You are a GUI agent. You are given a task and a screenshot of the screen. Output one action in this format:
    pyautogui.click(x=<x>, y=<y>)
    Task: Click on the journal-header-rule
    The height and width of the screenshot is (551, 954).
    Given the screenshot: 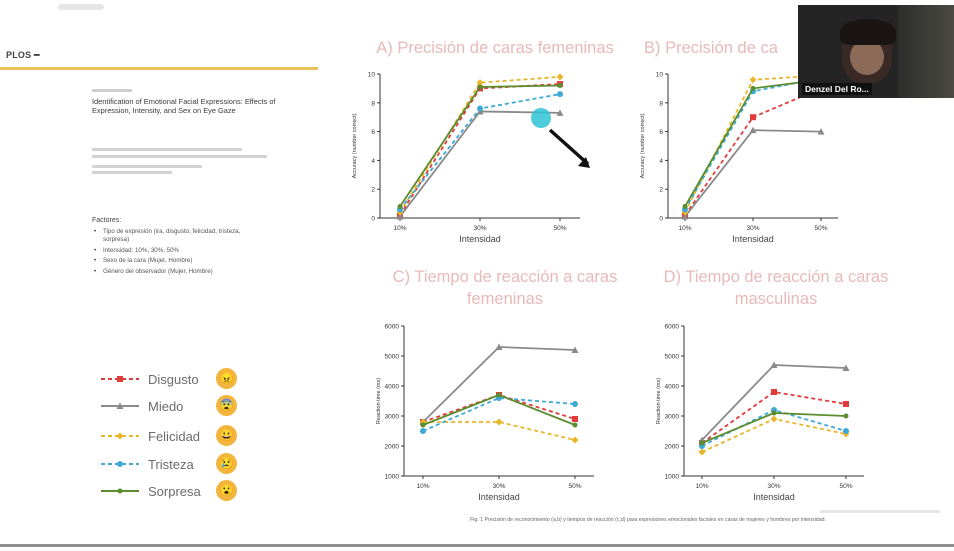 What is the action you would take?
    pyautogui.click(x=159, y=68)
    